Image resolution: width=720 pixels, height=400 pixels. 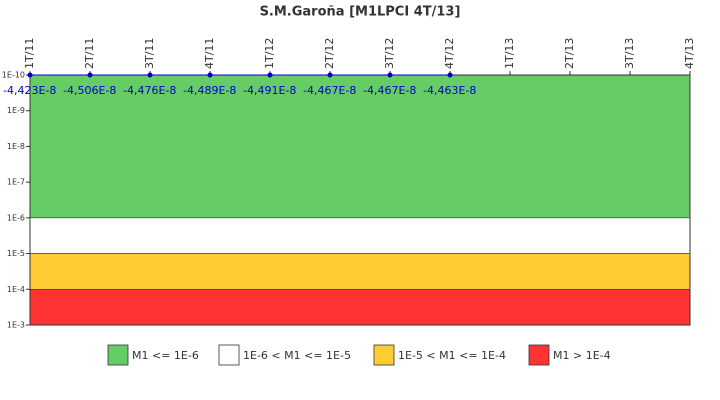 What do you see at coordinates (449, 90) in the screenshot?
I see `data-label: -4,463E-8` at bounding box center [449, 90].